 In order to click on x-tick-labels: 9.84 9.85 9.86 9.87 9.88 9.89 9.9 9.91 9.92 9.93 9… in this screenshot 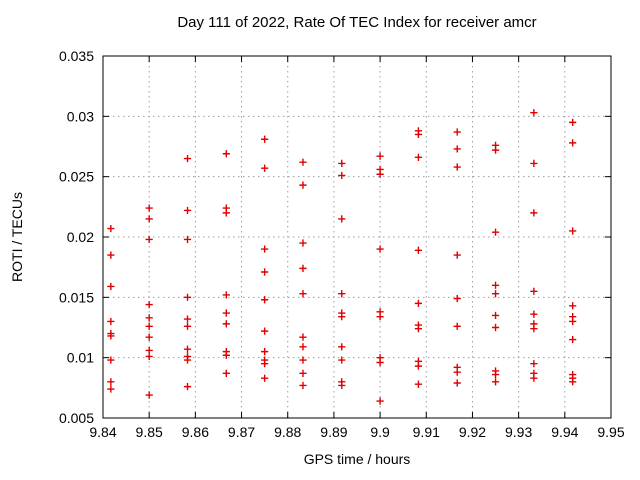, I will do `click(356, 432)`.